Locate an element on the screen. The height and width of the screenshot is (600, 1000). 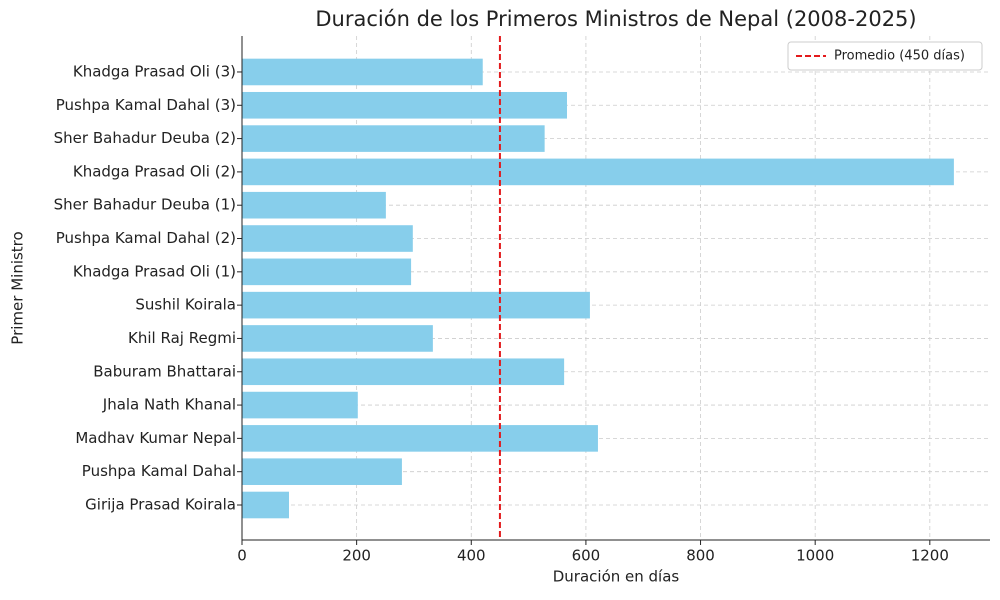
y-tick-label: Sher Bahadur Deuba (2) is located at coordinates (145, 138).